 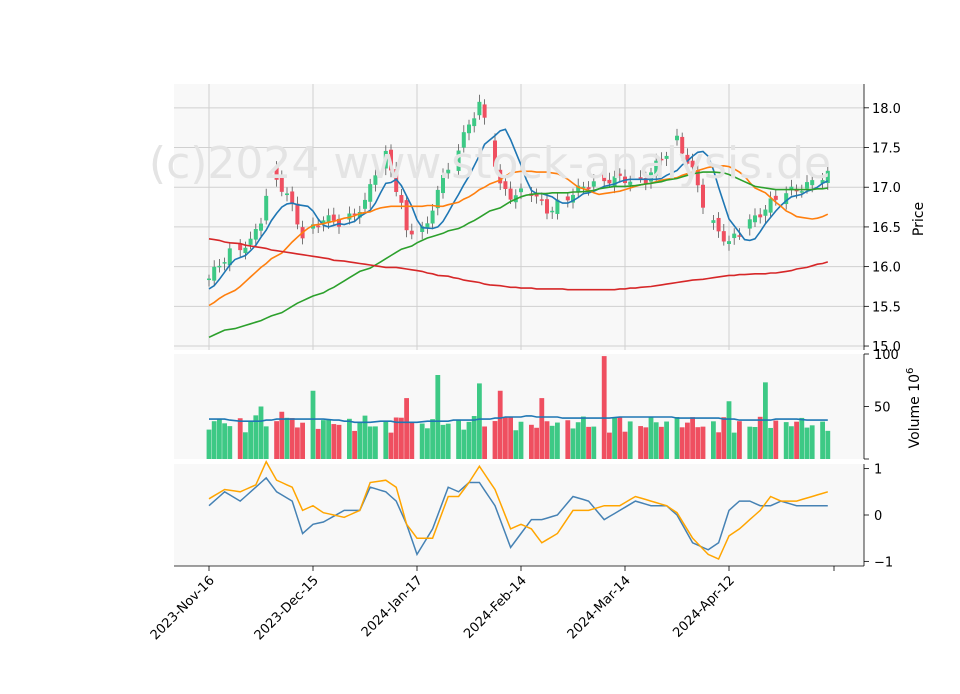 What do you see at coordinates (886, 268) in the screenshot?
I see `price-tick-label: 16.0` at bounding box center [886, 268].